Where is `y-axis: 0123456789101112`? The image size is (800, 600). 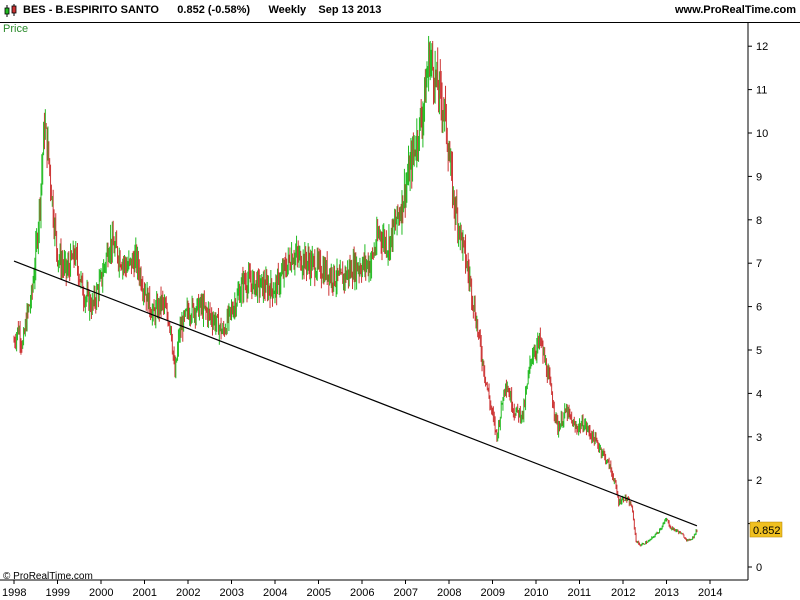 y-axis: 0123456789101112 is located at coordinates (758, 307).